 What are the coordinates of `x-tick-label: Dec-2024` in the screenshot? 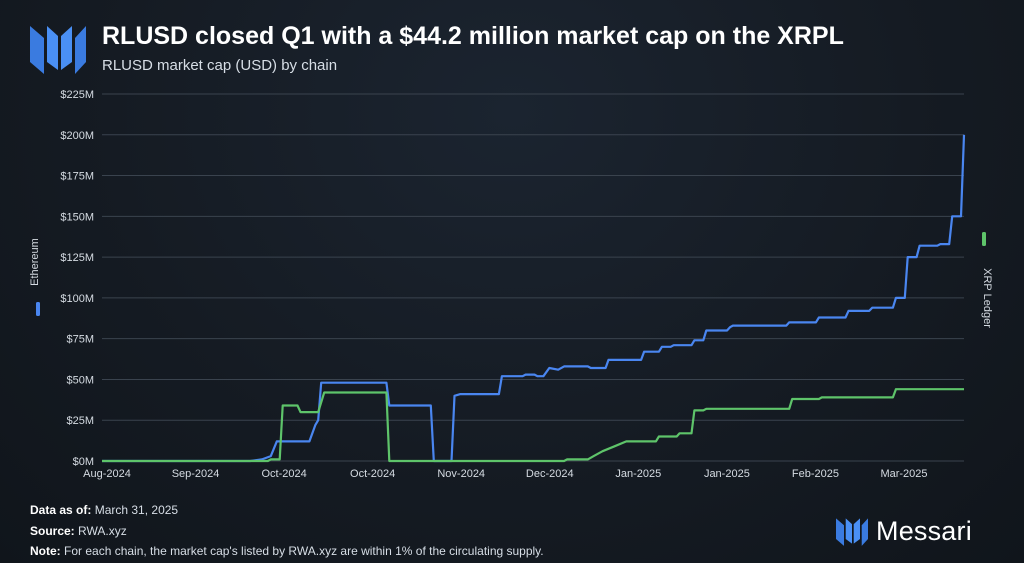 It's located at (550, 474).